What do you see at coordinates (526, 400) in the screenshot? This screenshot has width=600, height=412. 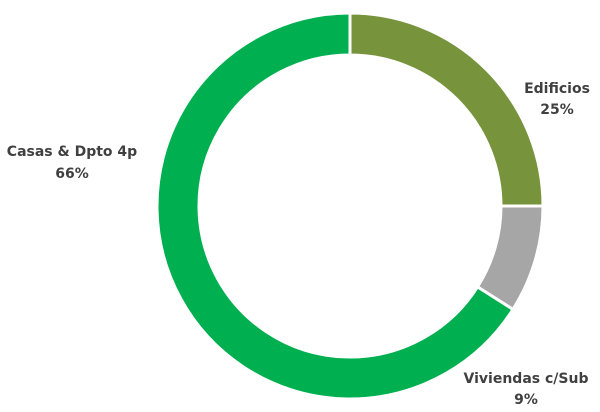 I see `slice-percent-label: 9%` at bounding box center [526, 400].